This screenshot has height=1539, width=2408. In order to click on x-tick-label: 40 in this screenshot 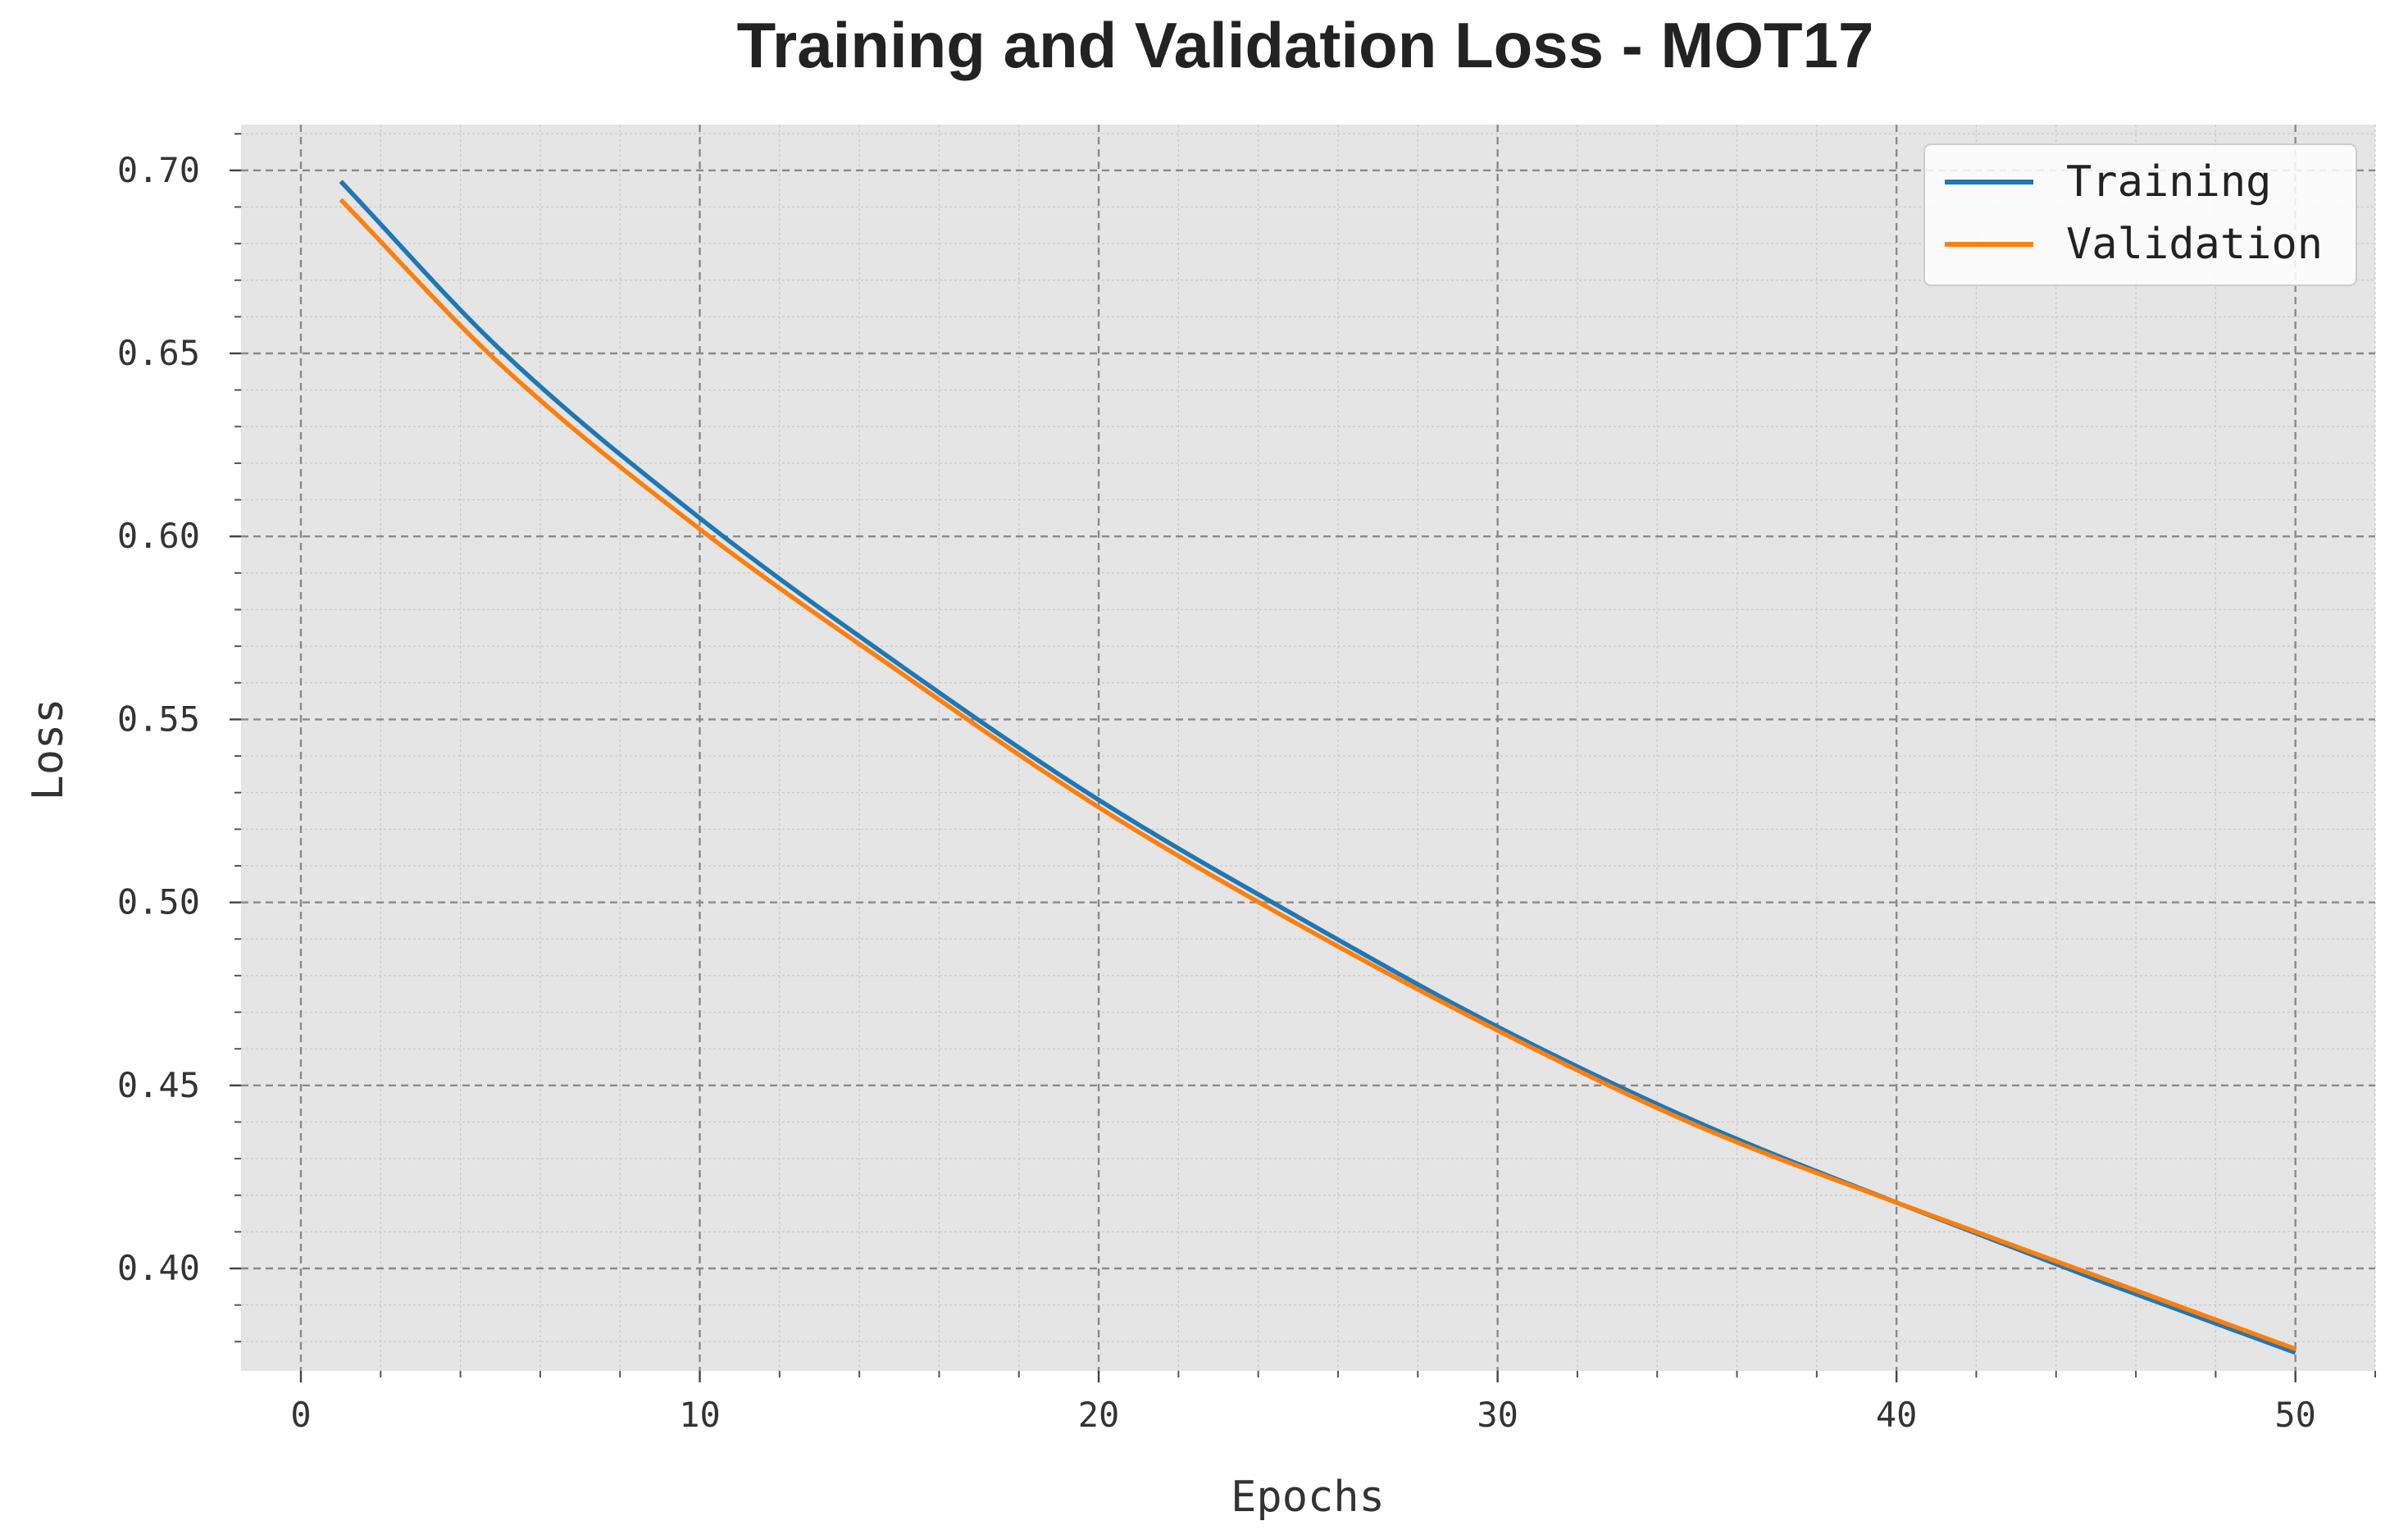, I will do `click(1897, 1415)`.